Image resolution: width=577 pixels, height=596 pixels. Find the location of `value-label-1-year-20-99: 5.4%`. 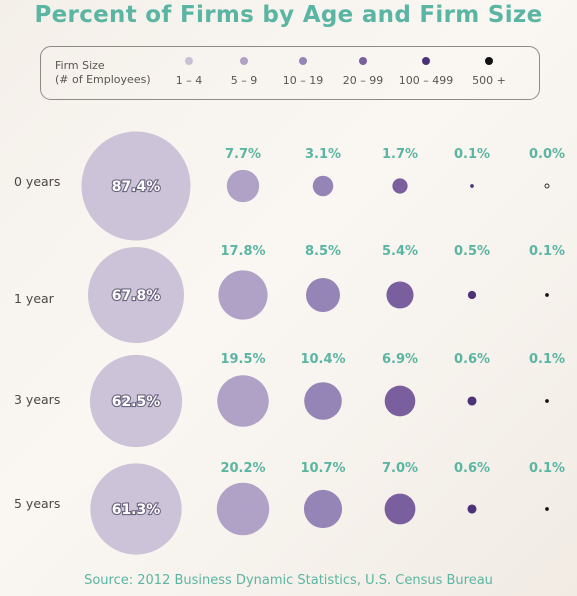

value-label-1-year-20-99: 5.4% is located at coordinates (400, 251).